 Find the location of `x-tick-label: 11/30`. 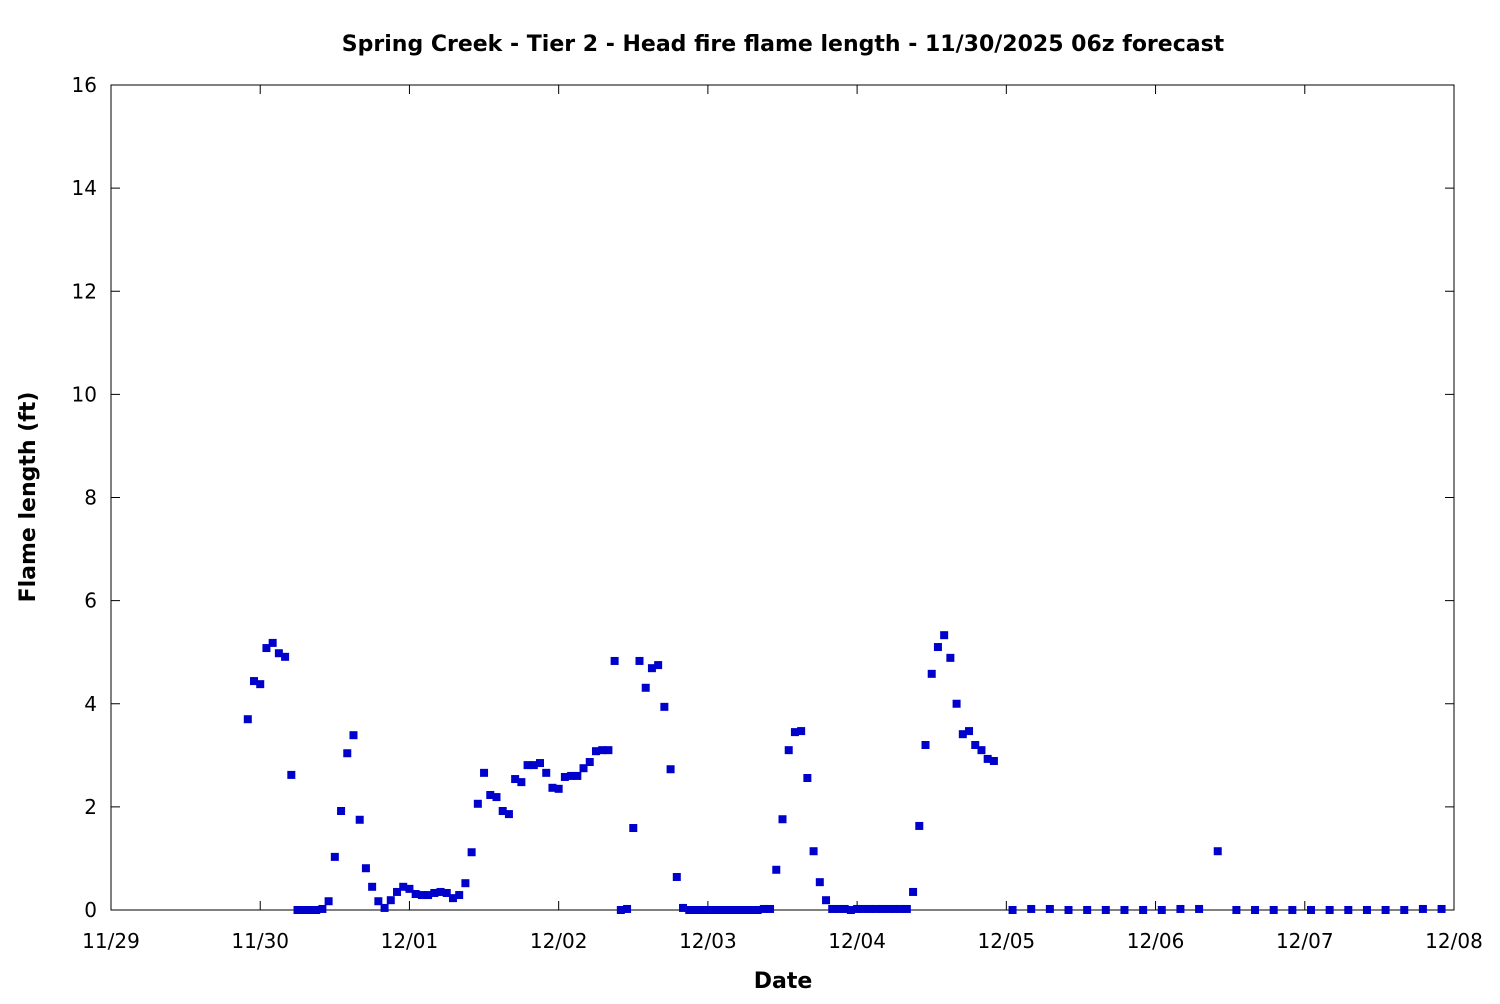

x-tick-label: 11/30 is located at coordinates (260, 941).